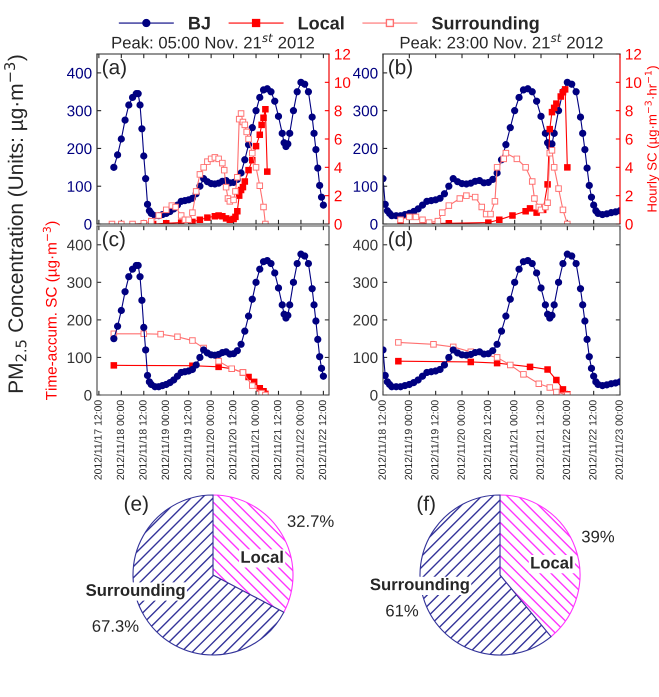 The height and width of the screenshot is (697, 659). Describe the element at coordinates (419, 586) in the screenshot. I see `slice-label: Surrounding` at that location.